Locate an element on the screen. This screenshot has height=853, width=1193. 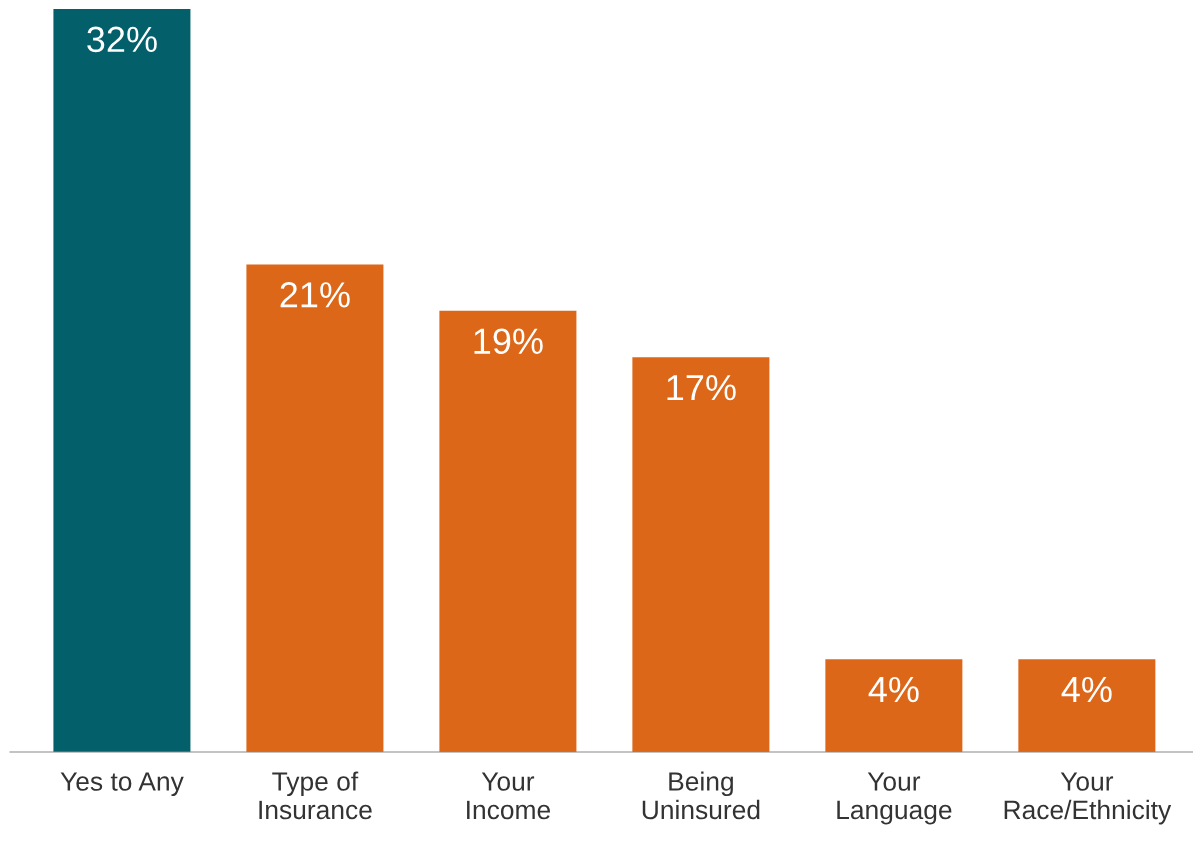
data-label: 19% is located at coordinates (508, 341).